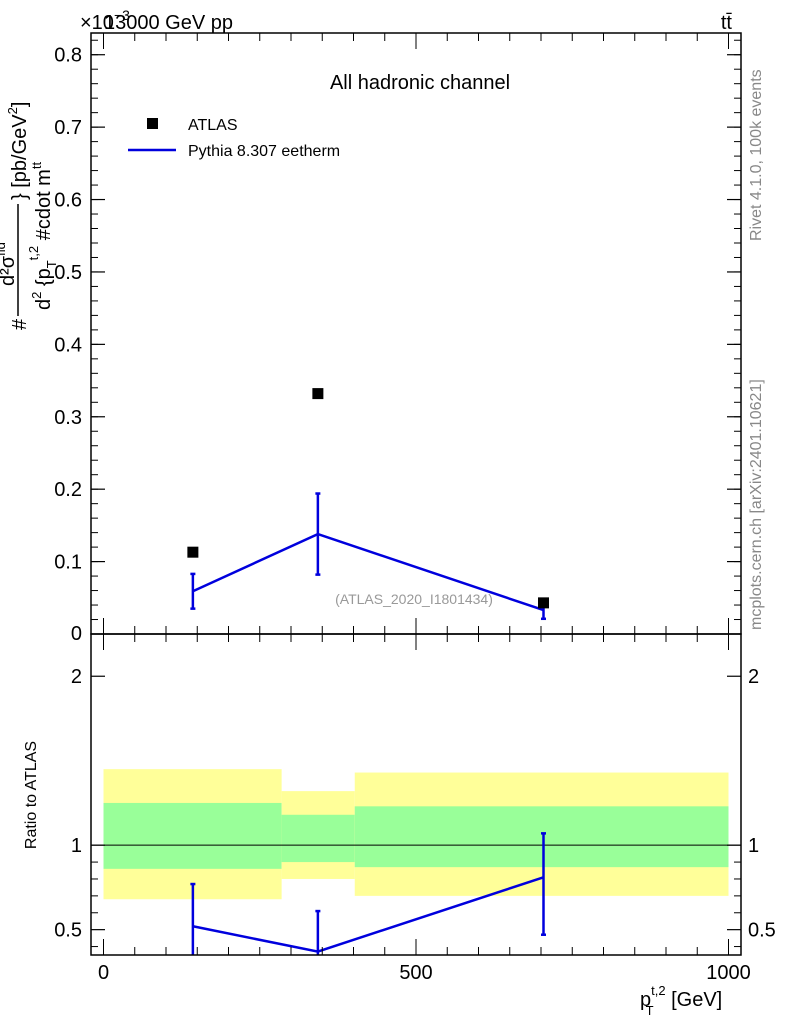 The width and height of the screenshot is (786, 1024). Describe the element at coordinates (681, 1000) in the screenshot. I see `xlabel: pt,2 T [GeV]` at that location.